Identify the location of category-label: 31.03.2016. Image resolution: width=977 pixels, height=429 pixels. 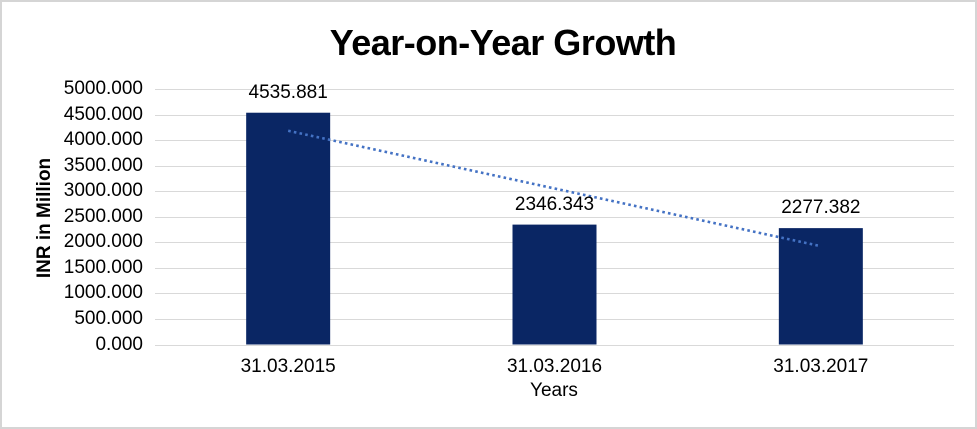
(554, 366).